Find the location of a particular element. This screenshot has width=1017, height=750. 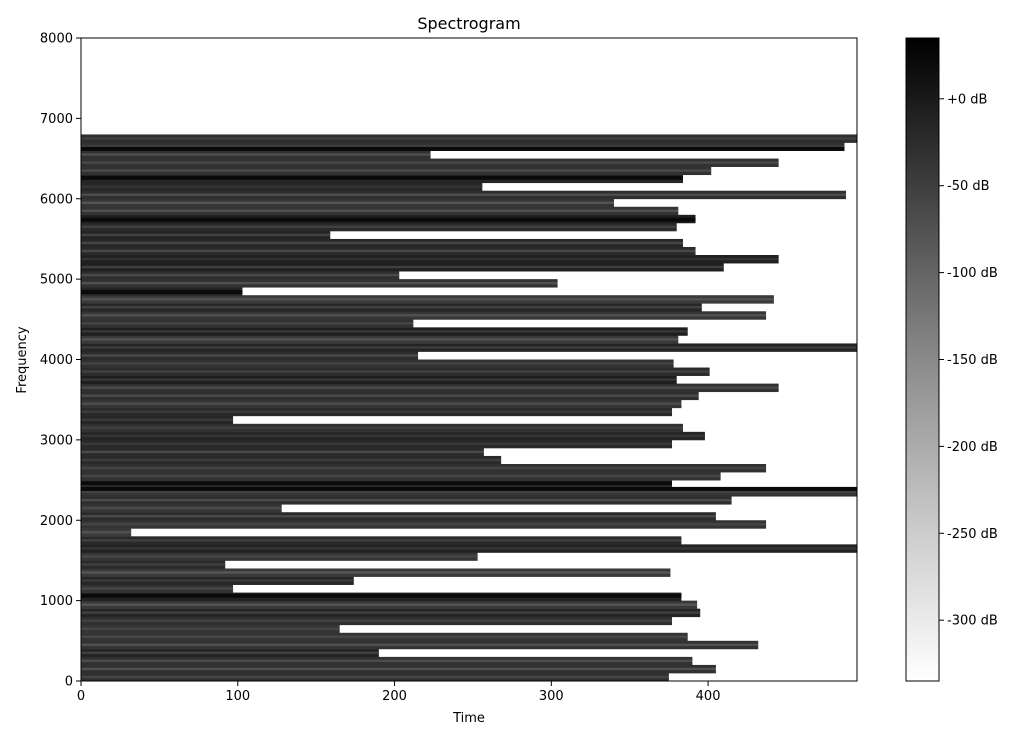

y-axis-label: Frequency is located at coordinates (22, 359).